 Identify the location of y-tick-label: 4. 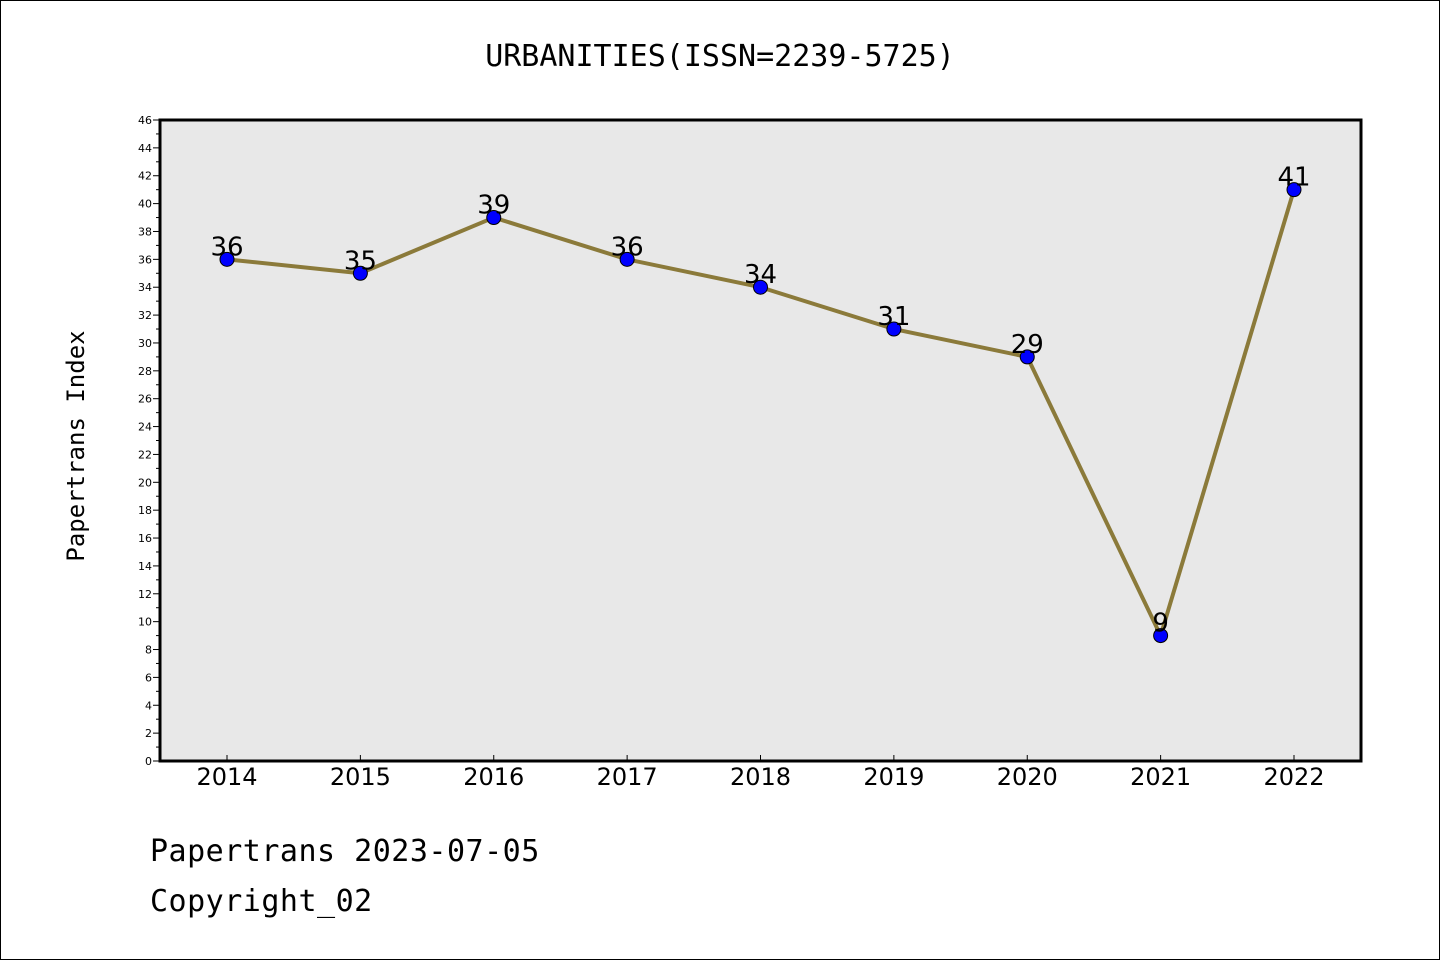
(148, 705).